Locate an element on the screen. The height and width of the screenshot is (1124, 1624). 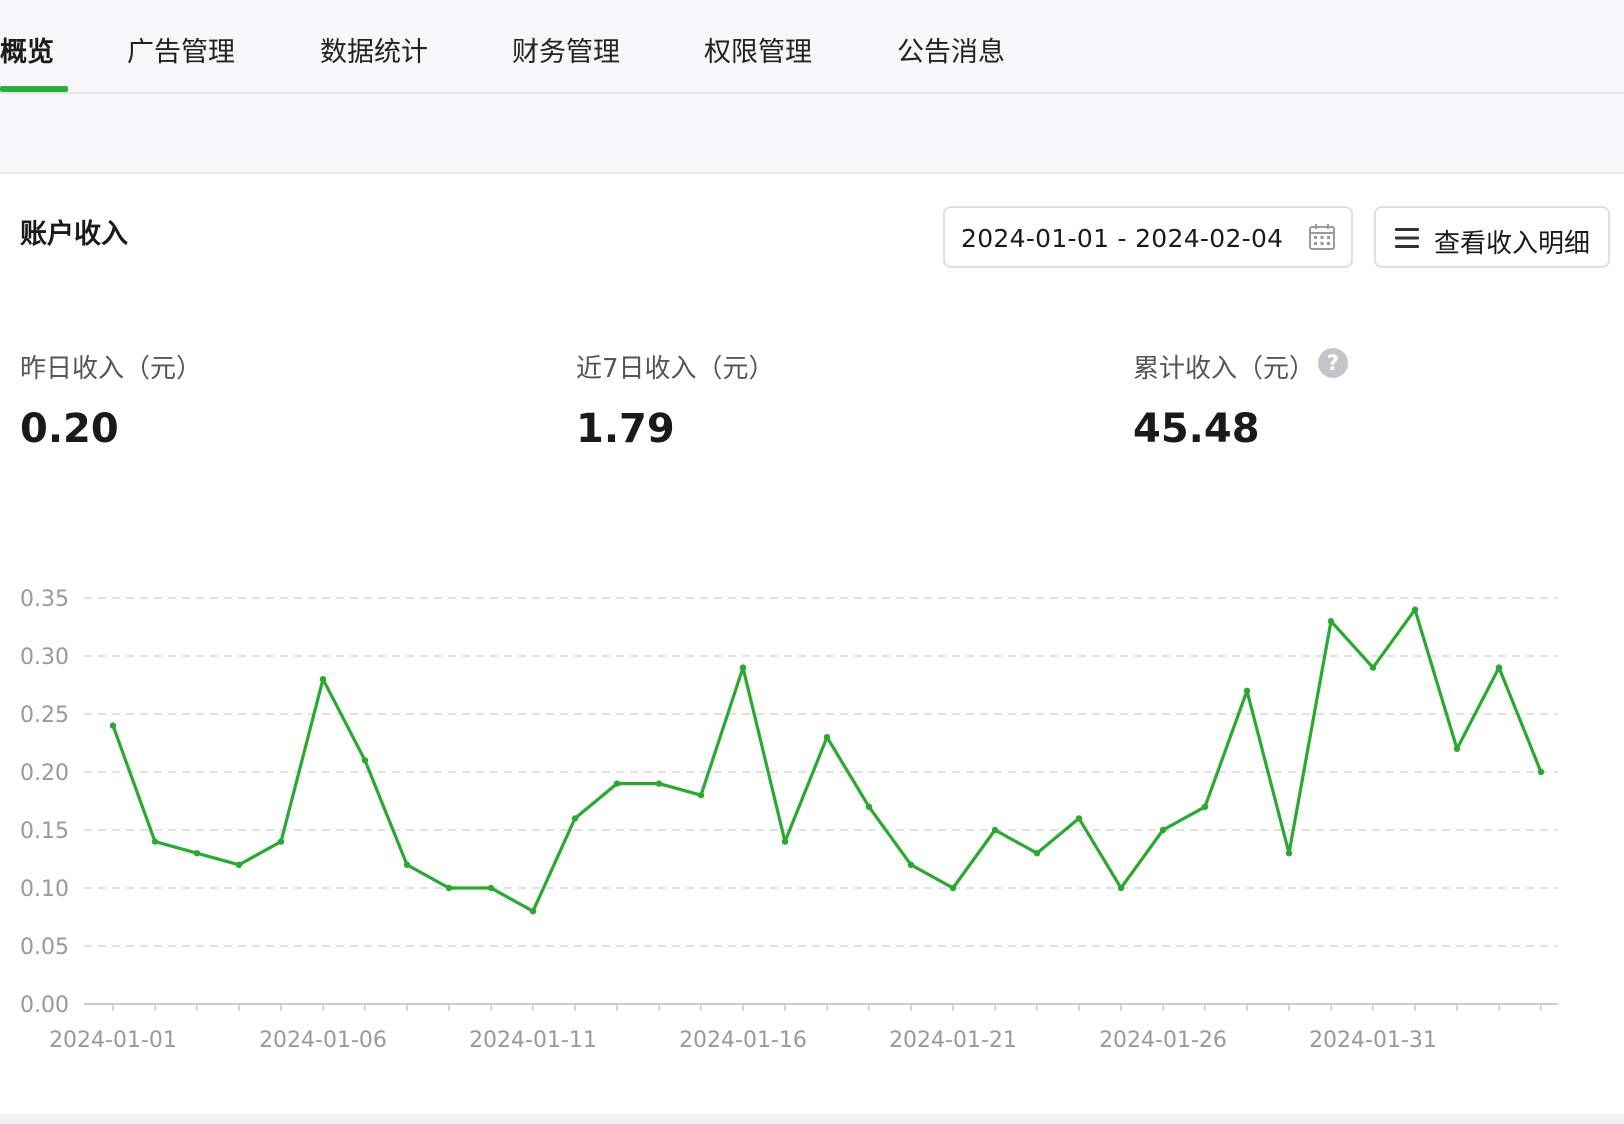
x-tick-label: 2024-01-06 is located at coordinates (323, 1040).